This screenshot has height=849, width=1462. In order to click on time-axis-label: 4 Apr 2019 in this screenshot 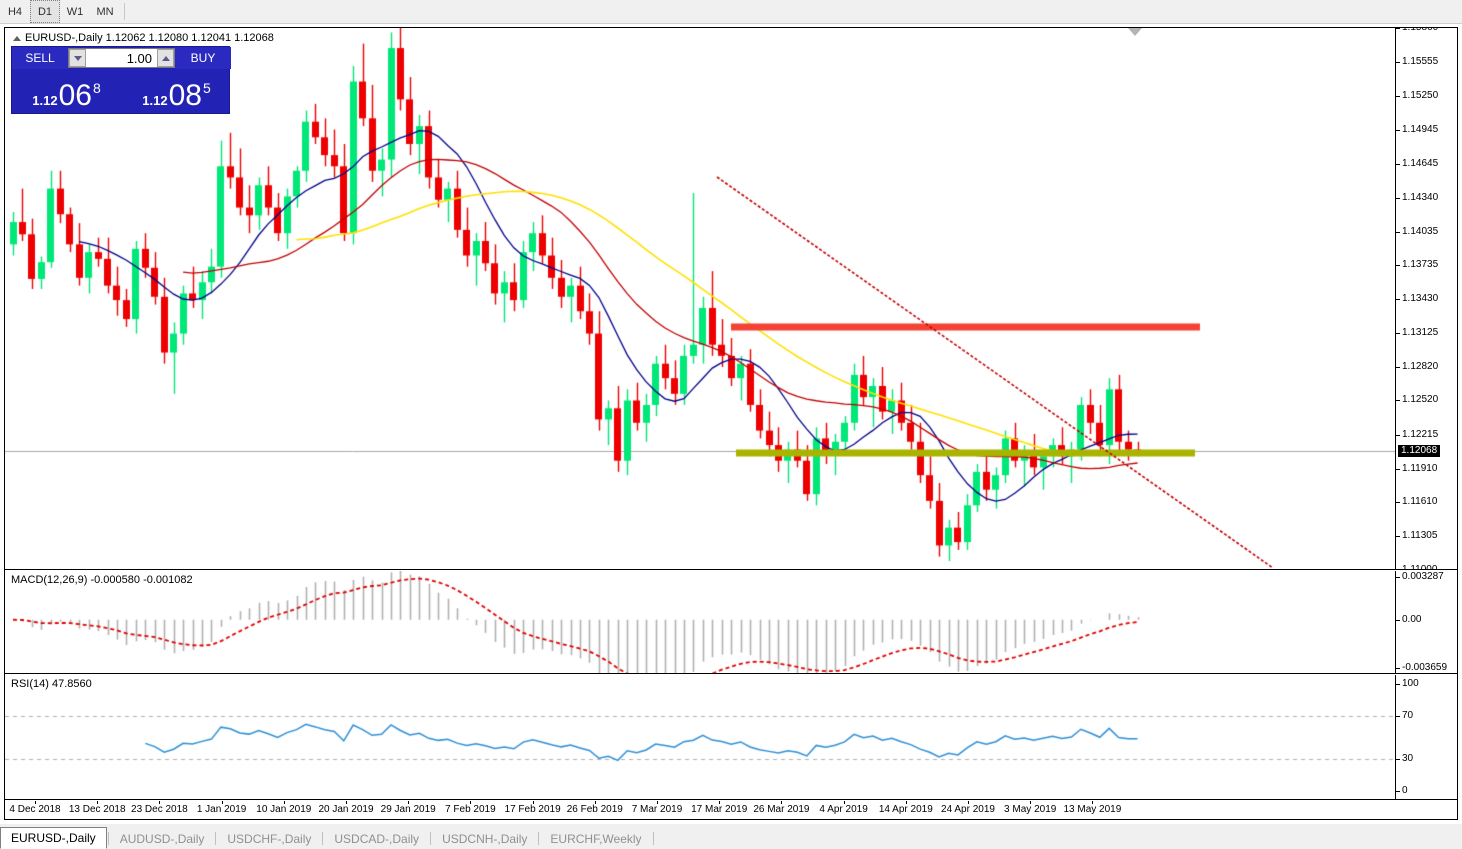, I will do `click(843, 809)`.